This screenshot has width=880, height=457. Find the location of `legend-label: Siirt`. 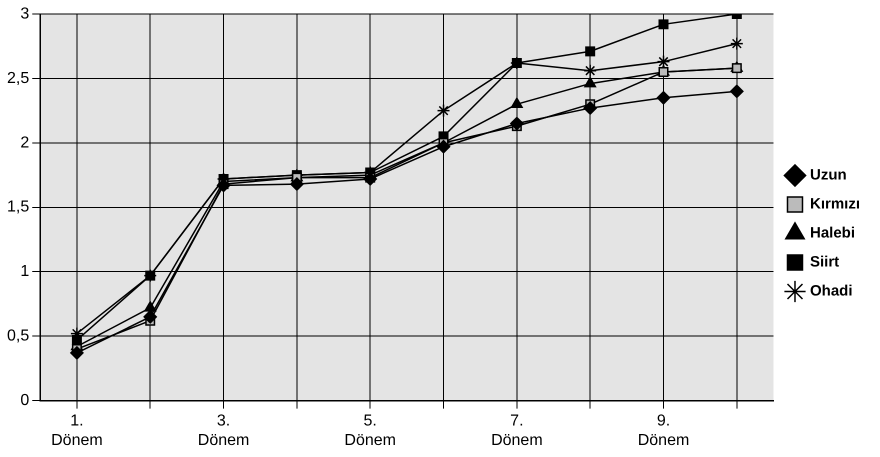

legend-label: Siirt is located at coordinates (825, 262).